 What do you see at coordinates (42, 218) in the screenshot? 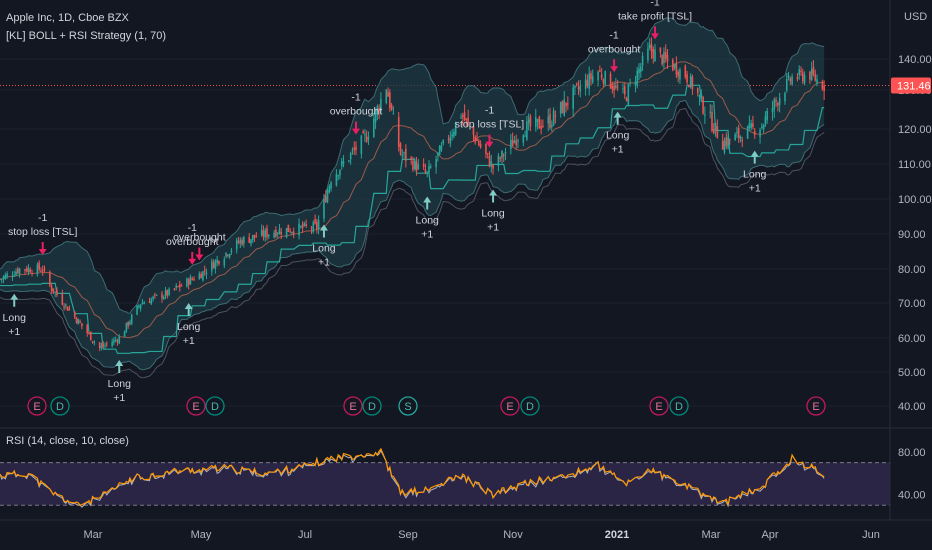
I see `exit-signal-qty: -1` at bounding box center [42, 218].